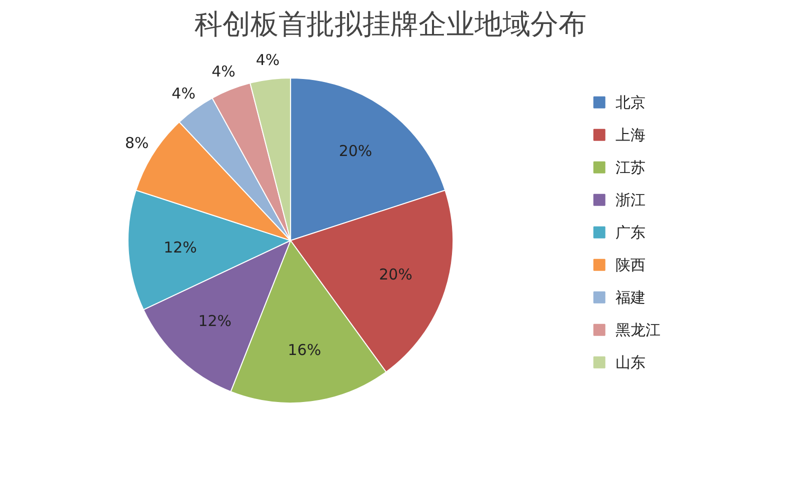 The height and width of the screenshot is (484, 800). What do you see at coordinates (631, 232) in the screenshot?
I see `legend-label: 广东` at bounding box center [631, 232].